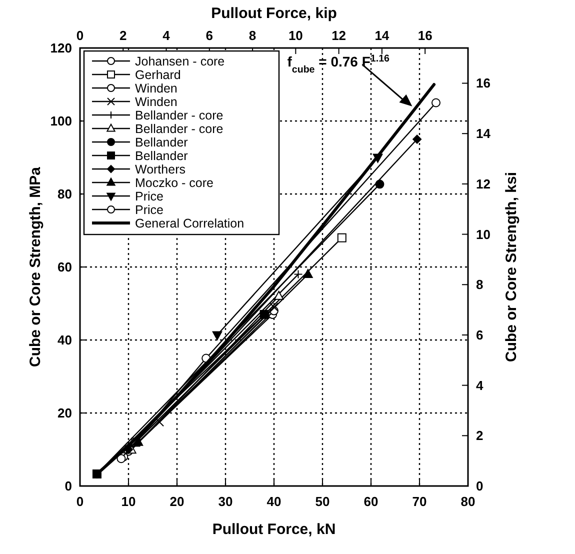  Describe the element at coordinates (371, 501) in the screenshot. I see `x-tick-label: 60` at that location.